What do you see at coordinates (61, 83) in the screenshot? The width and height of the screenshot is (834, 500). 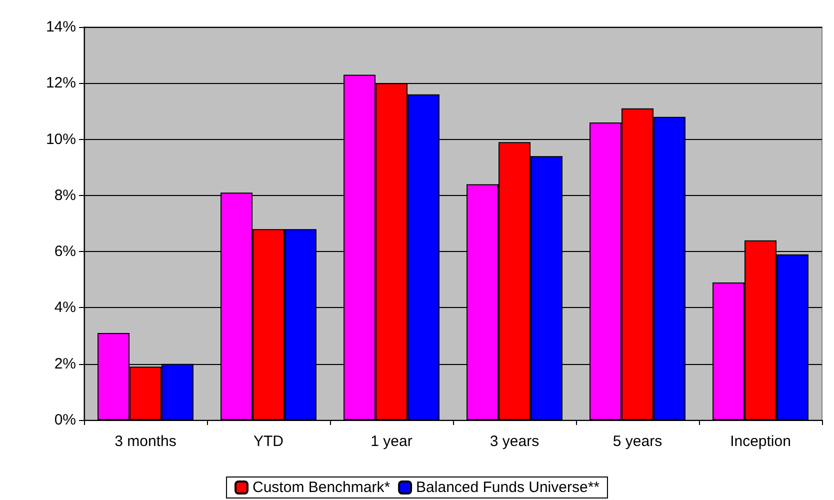 I see `y-tick-label: 12%` at bounding box center [61, 83].